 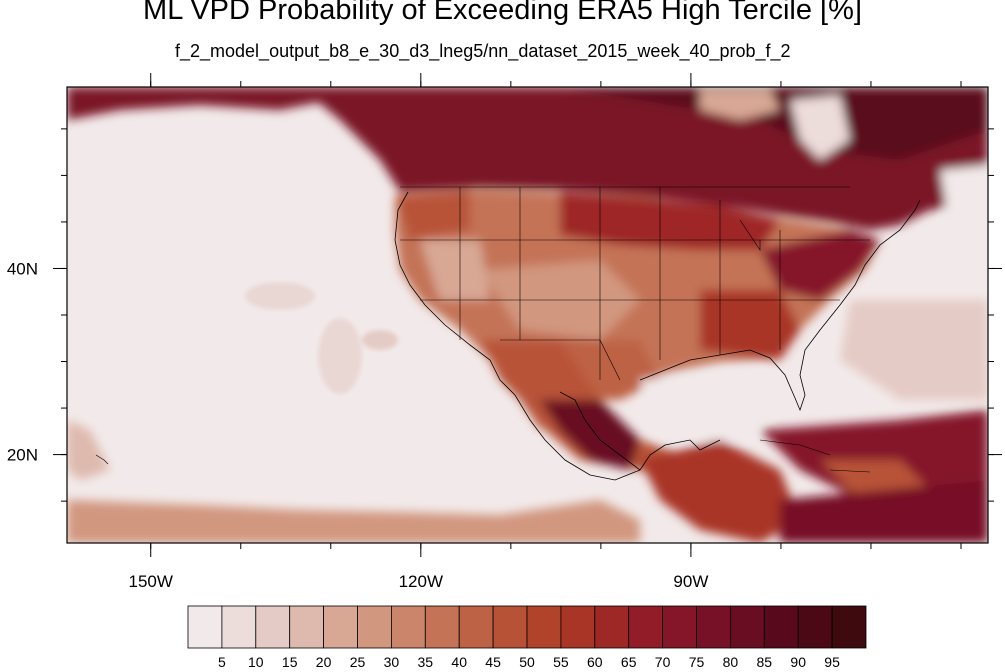 What do you see at coordinates (151, 581) in the screenshot?
I see `x-tick-label: 150W` at bounding box center [151, 581].